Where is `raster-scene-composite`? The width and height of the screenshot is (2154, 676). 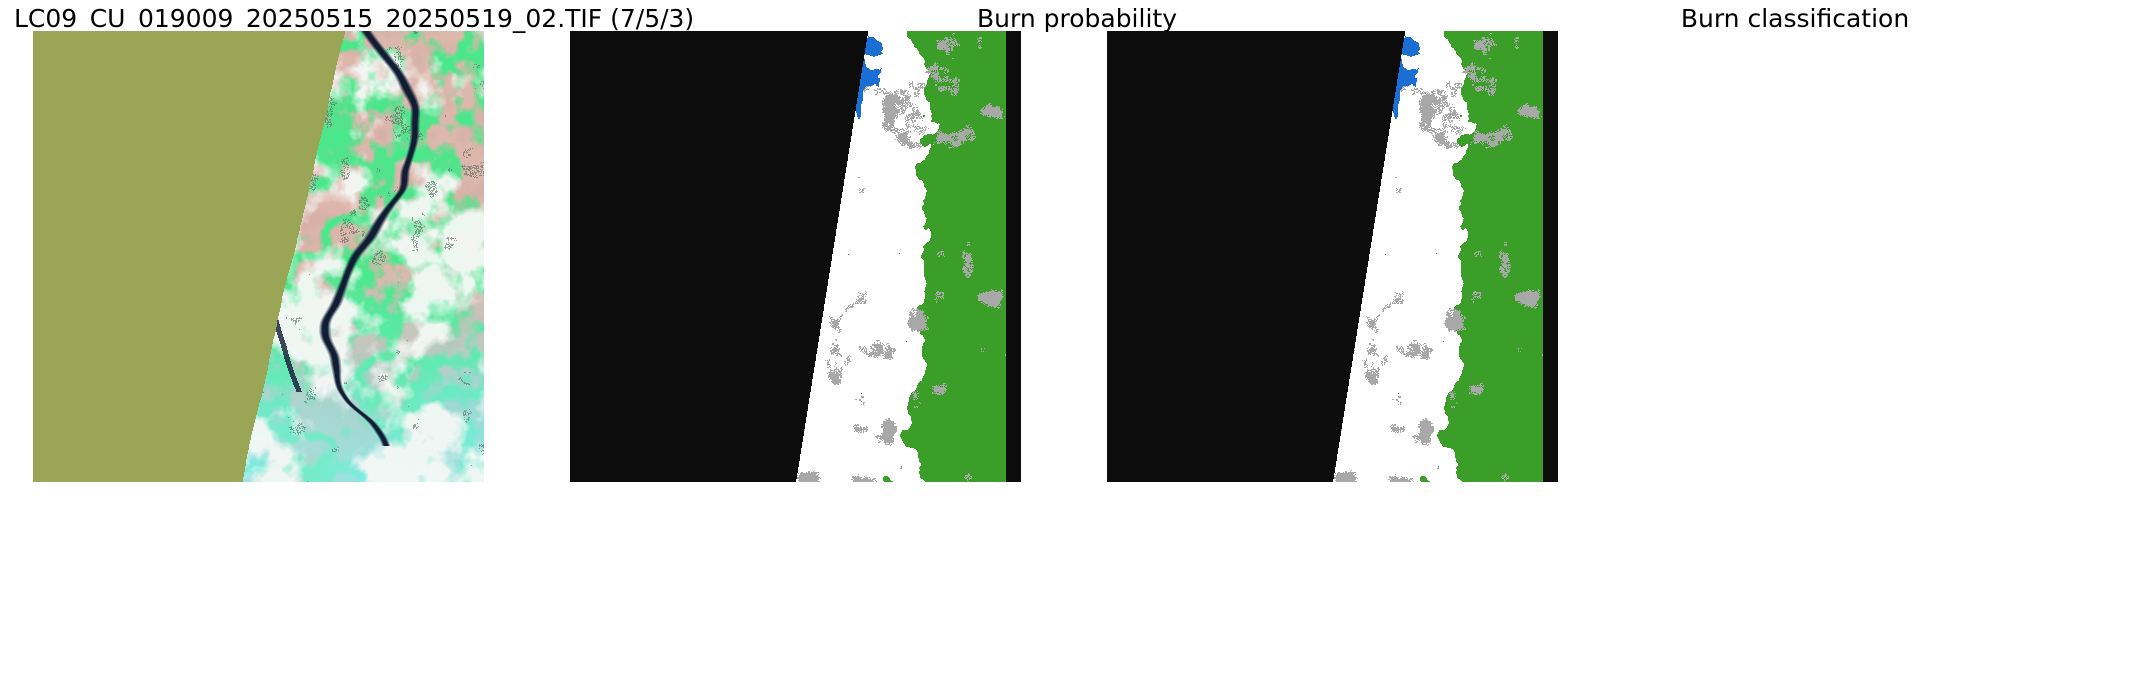 raster-scene-composite is located at coordinates (258, 256).